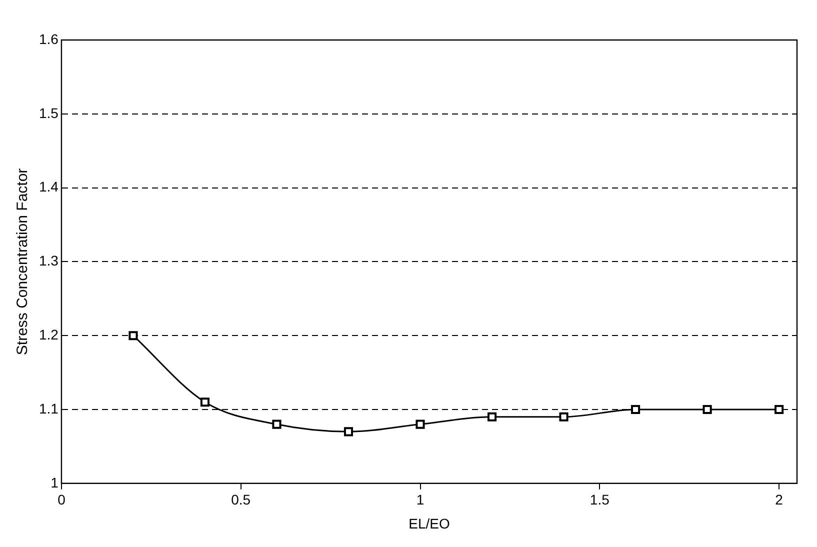  Describe the element at coordinates (23, 262) in the screenshot. I see `y-axis-title: Stress Concentration Factor` at that location.